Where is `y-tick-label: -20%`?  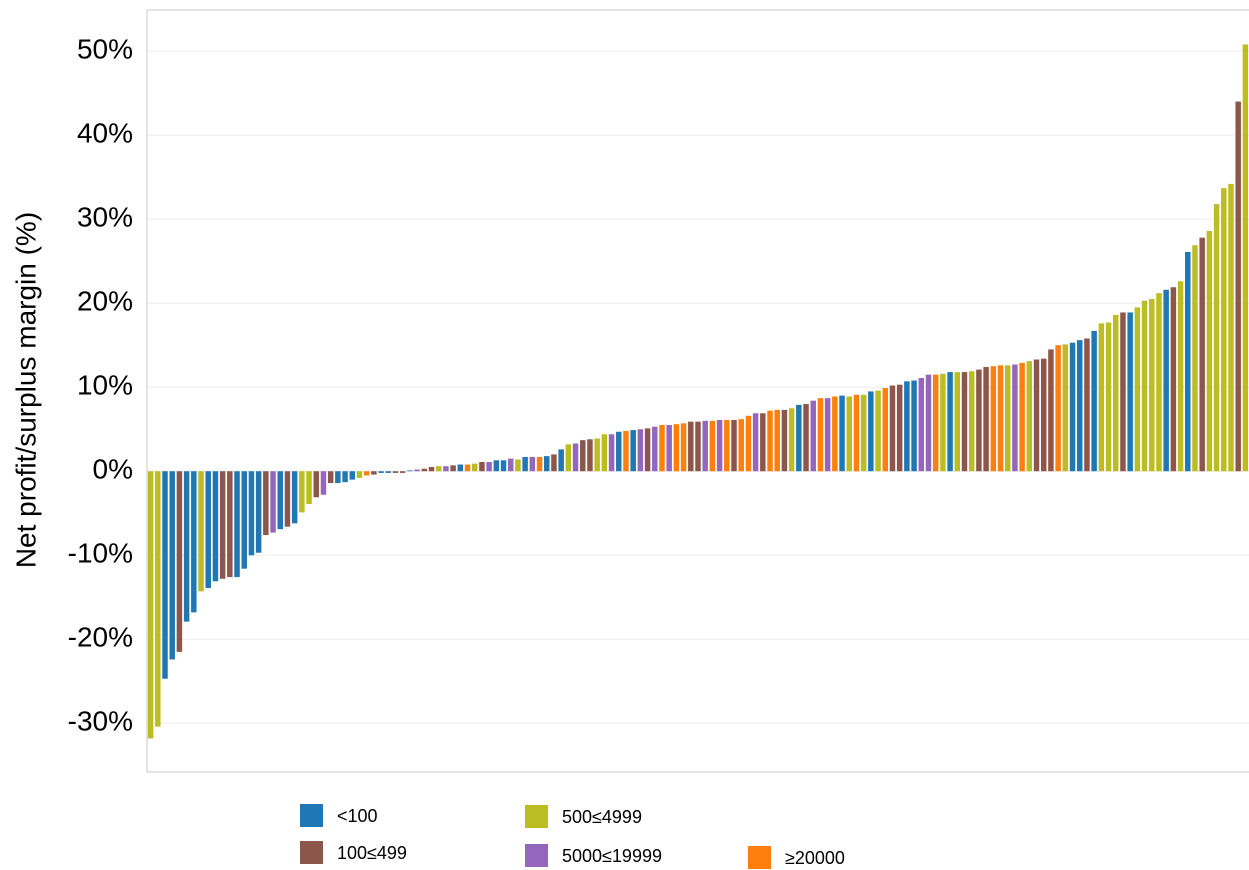 y-tick-label: -20% is located at coordinates (100, 637).